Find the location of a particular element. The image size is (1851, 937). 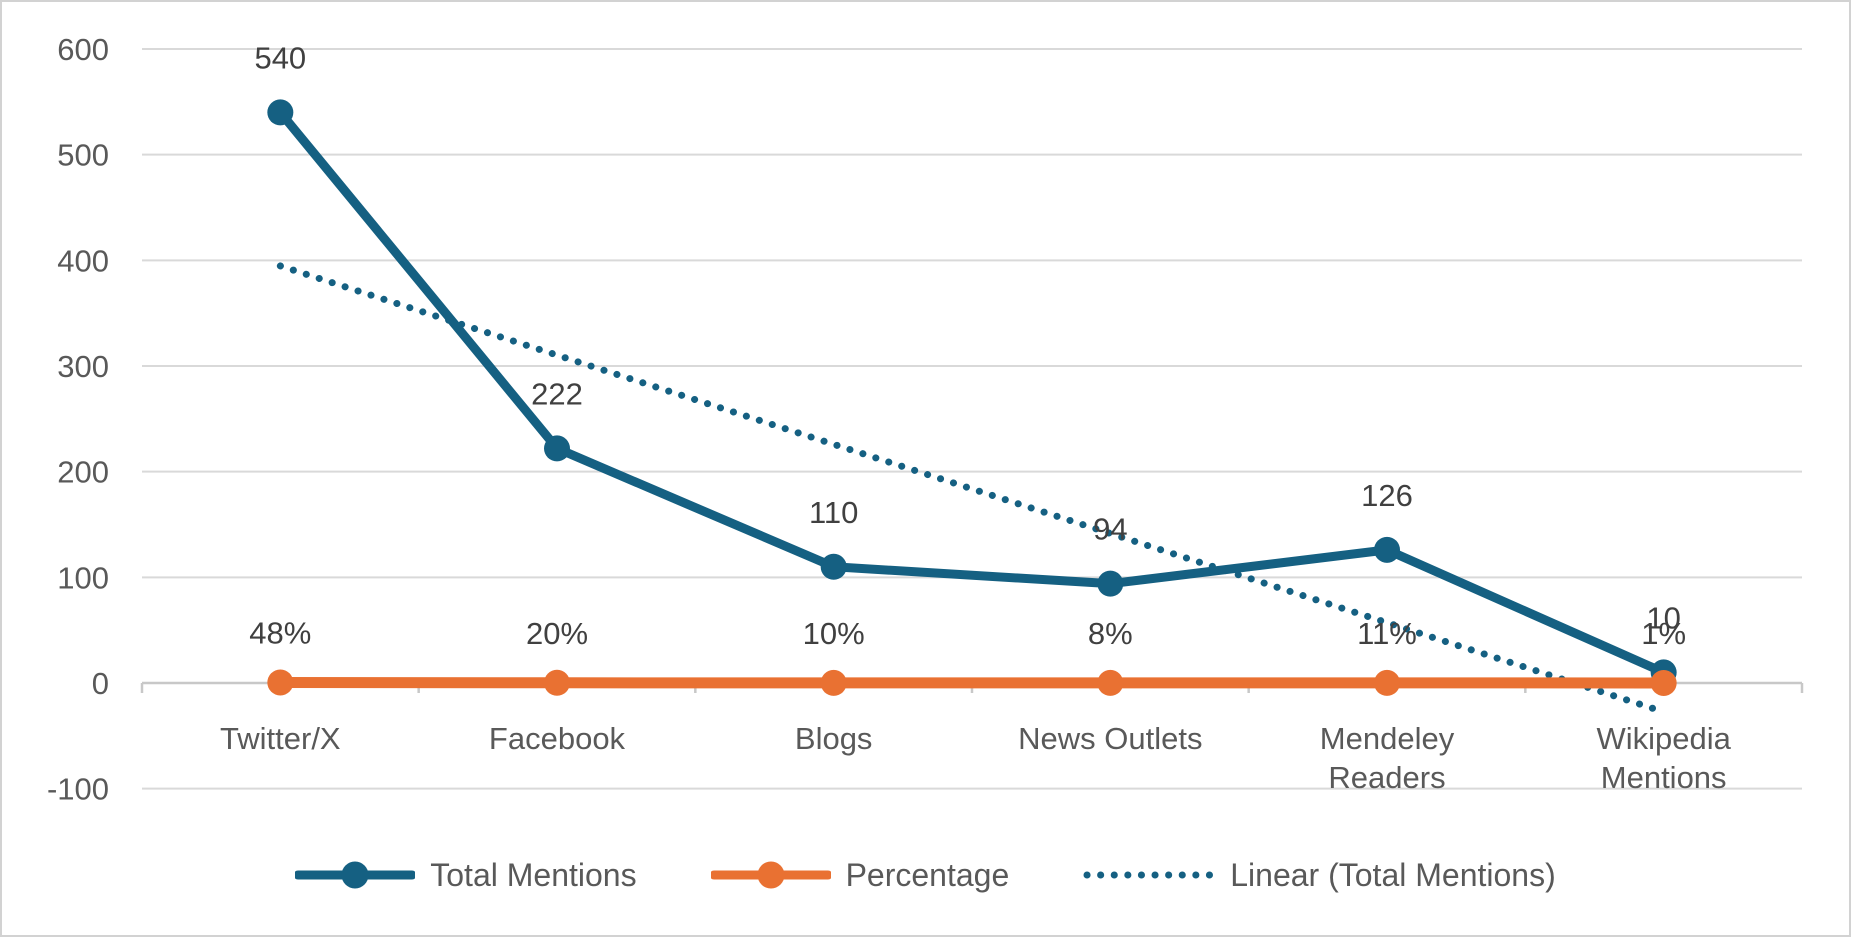

value-label: 94 is located at coordinates (1110, 529).